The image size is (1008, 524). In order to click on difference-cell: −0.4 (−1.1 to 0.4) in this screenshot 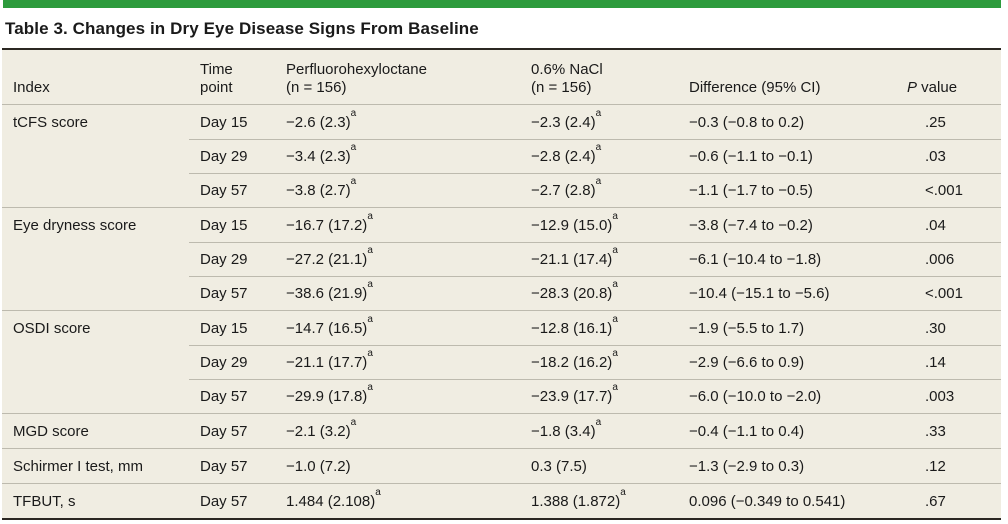, I will do `click(747, 431)`.